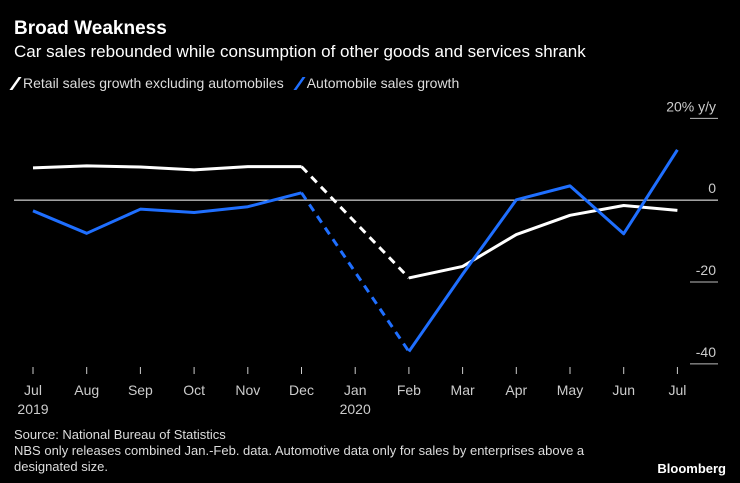 The image size is (740, 483). Describe the element at coordinates (120, 434) in the screenshot. I see `source-note: Source: National Bureau of Statistics` at that location.